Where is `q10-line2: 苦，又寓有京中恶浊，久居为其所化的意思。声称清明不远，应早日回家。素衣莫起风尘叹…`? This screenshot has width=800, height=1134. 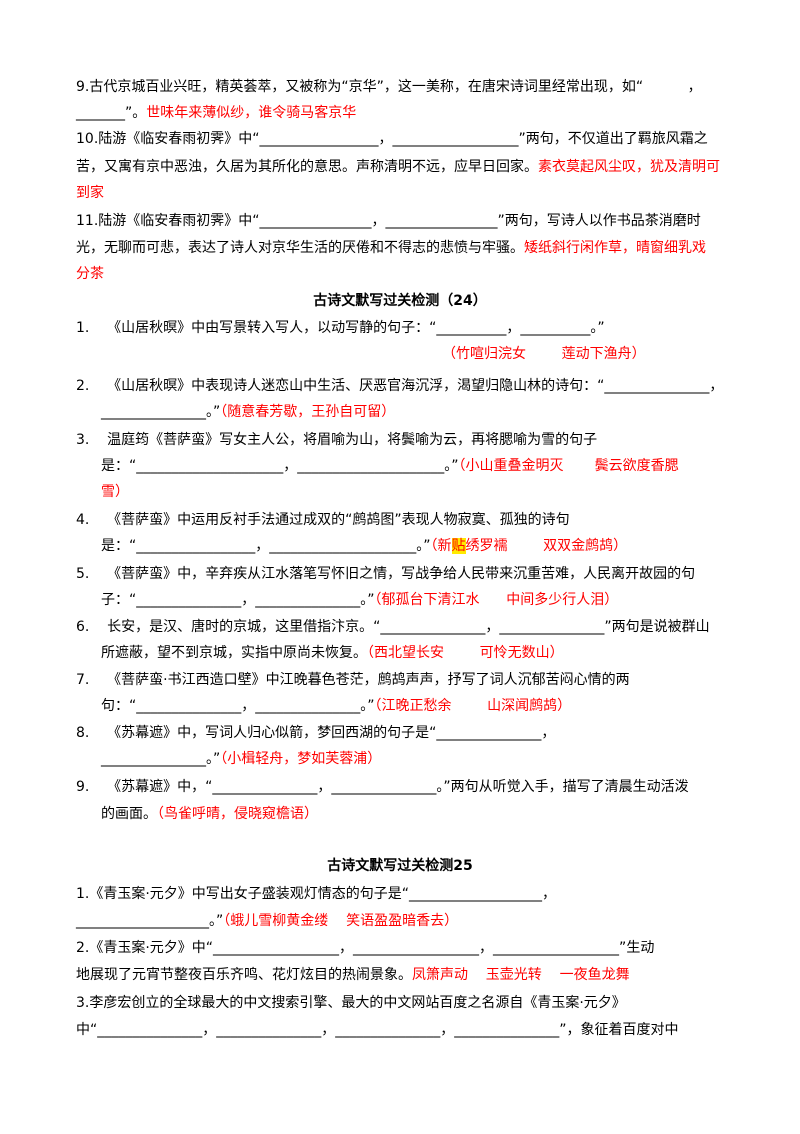
q10-line2: 苦，又寓有京中恶浊，久居为其所化的意思。声称清明不远，应早日回家。素衣莫起风尘叹… is located at coordinates (398, 167).